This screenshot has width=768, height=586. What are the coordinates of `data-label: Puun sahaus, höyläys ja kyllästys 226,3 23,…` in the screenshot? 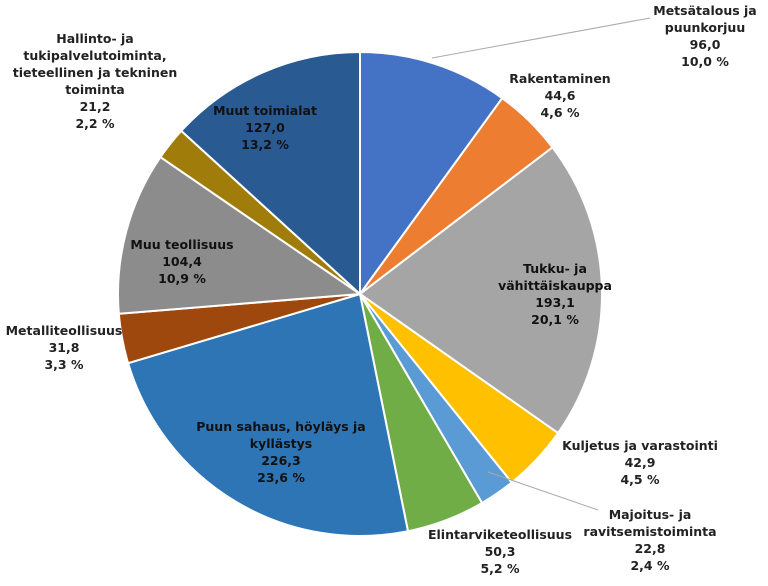 It's located at (281, 452).